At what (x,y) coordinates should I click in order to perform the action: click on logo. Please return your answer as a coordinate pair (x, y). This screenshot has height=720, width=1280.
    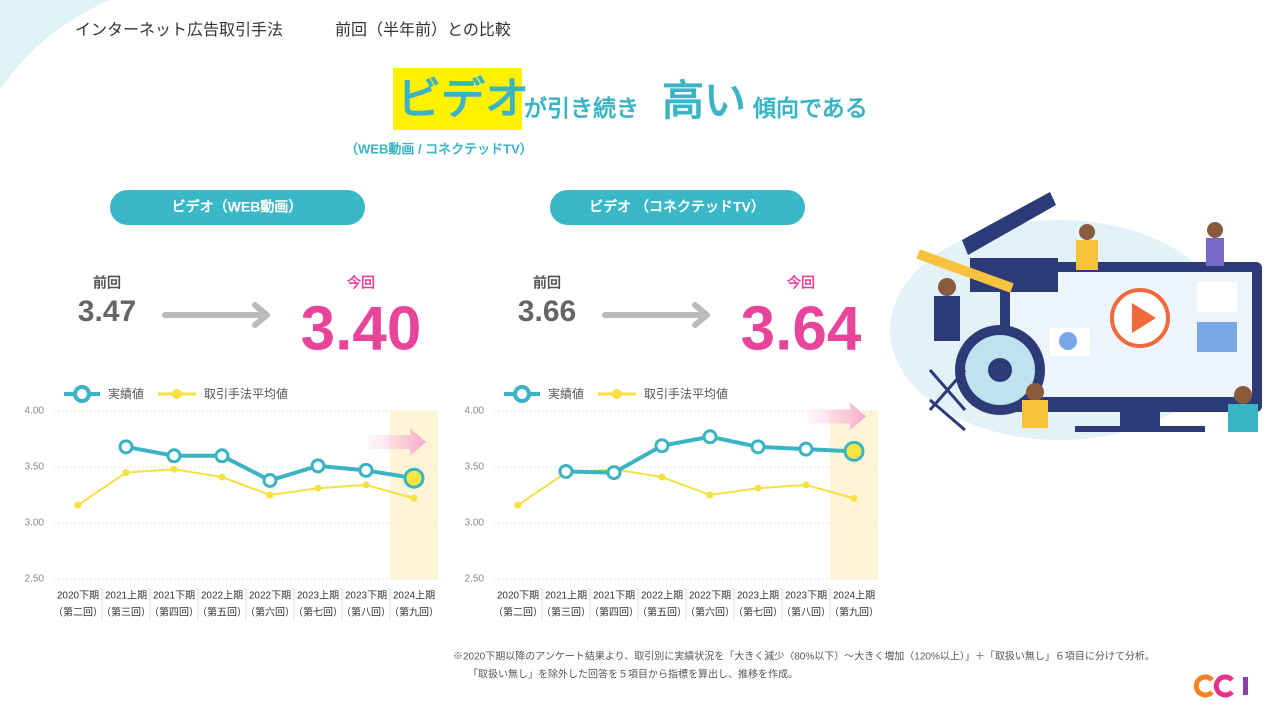
    Looking at the image, I should click on (1220, 686).